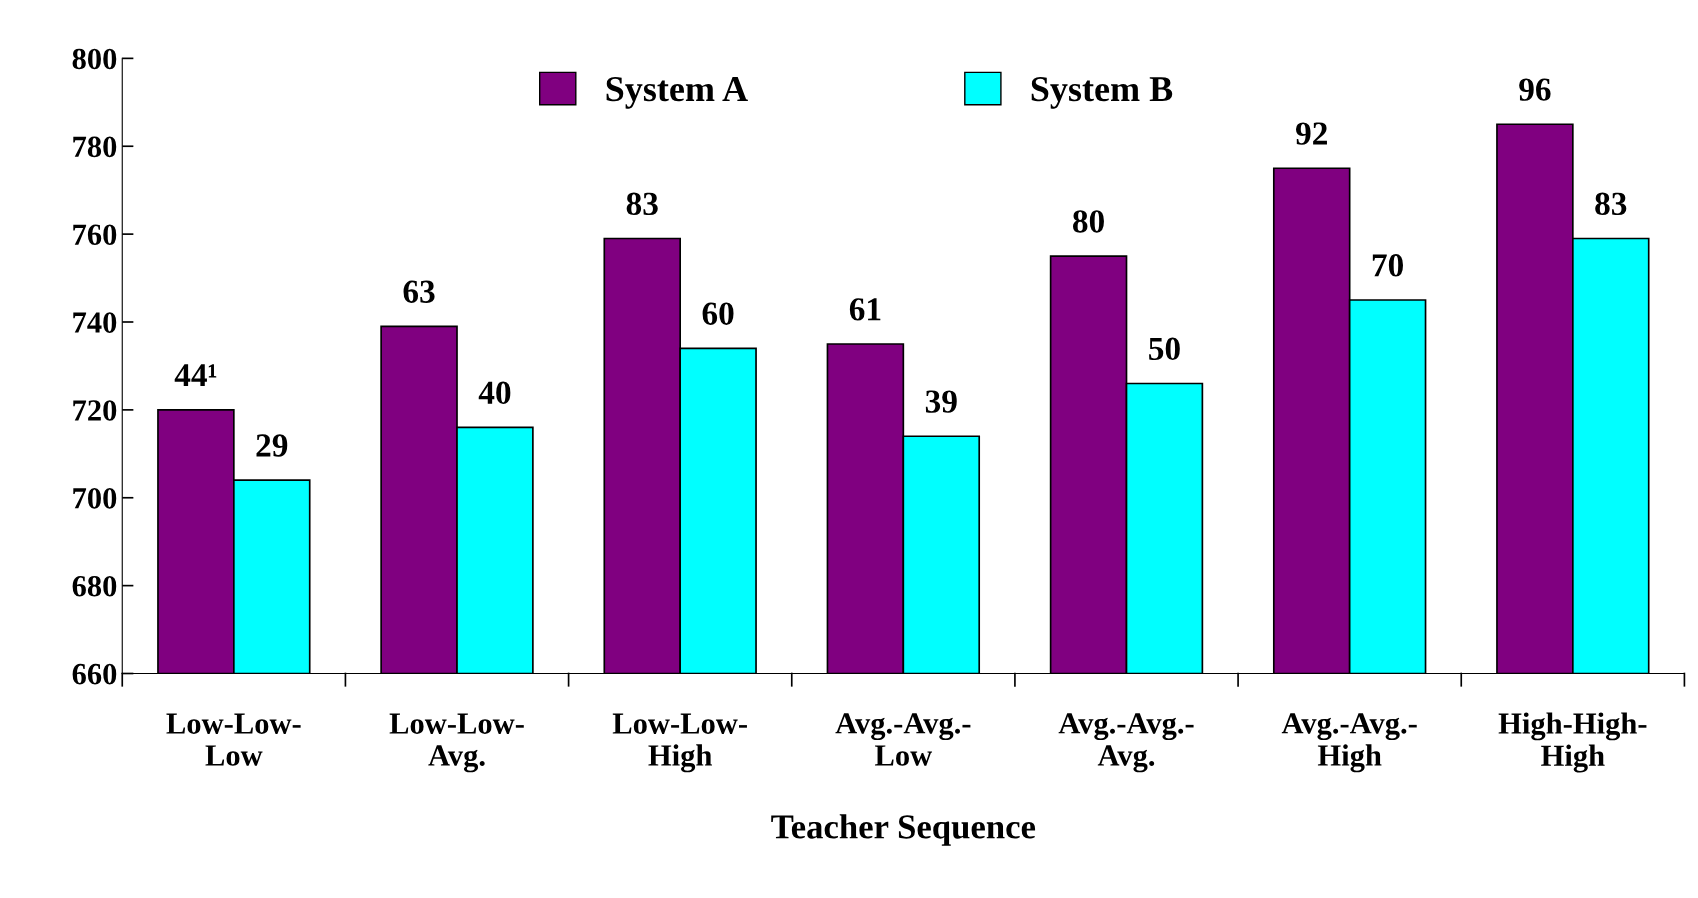 This screenshot has height=898, width=1698. Describe the element at coordinates (95, 322) in the screenshot. I see `y-tick-label: 740` at that location.